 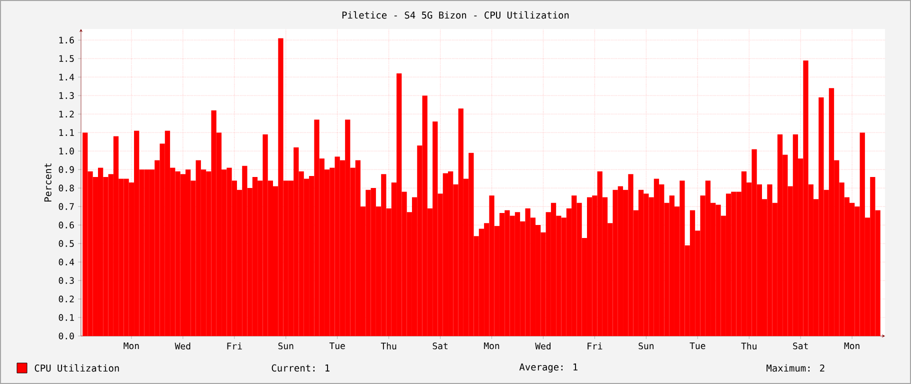 What do you see at coordinates (66, 262) in the screenshot?
I see `y-tick-label: 0.4` at bounding box center [66, 262].